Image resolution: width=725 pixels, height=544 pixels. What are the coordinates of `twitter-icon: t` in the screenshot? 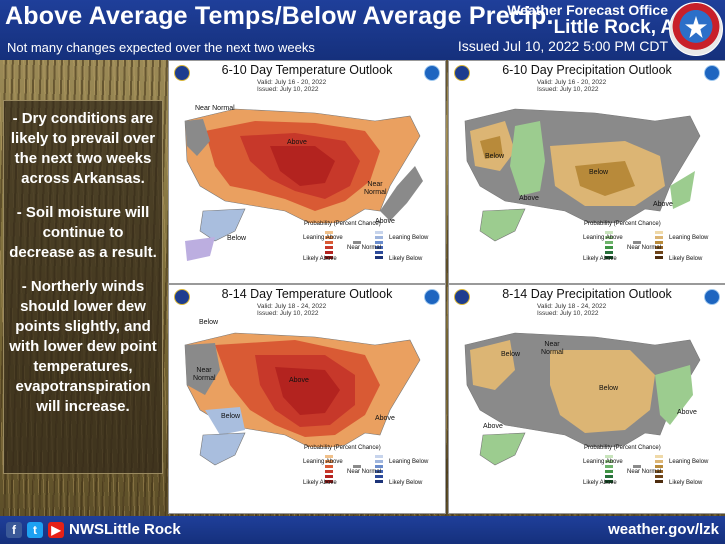 It's located at (35, 530).